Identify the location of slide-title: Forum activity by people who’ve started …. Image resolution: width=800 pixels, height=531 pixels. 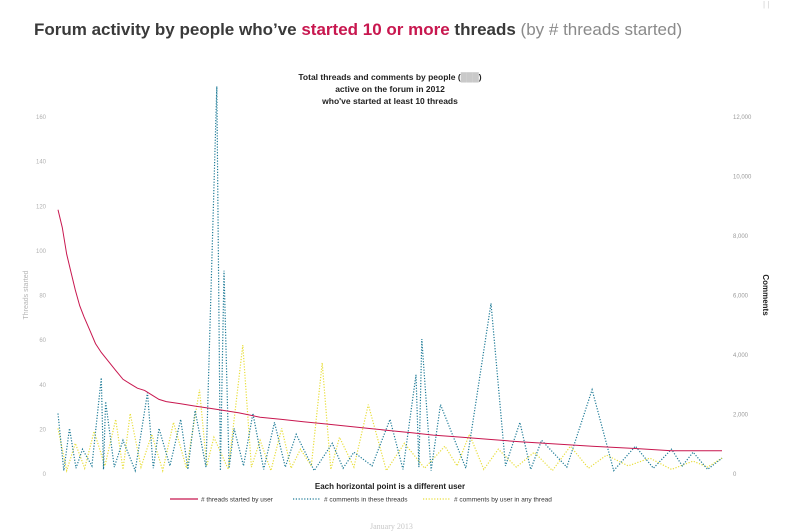
(358, 30).